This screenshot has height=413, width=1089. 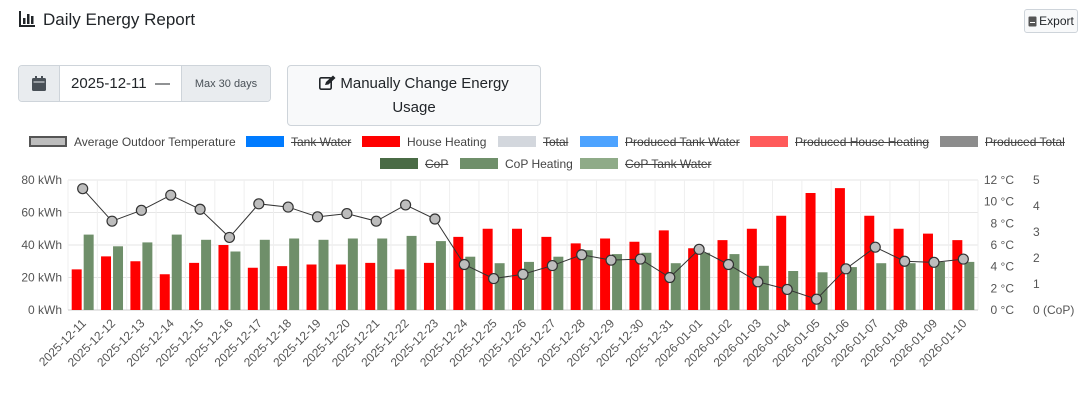 I want to click on y-tick-label-cop: 3, so click(x=1036, y=232).